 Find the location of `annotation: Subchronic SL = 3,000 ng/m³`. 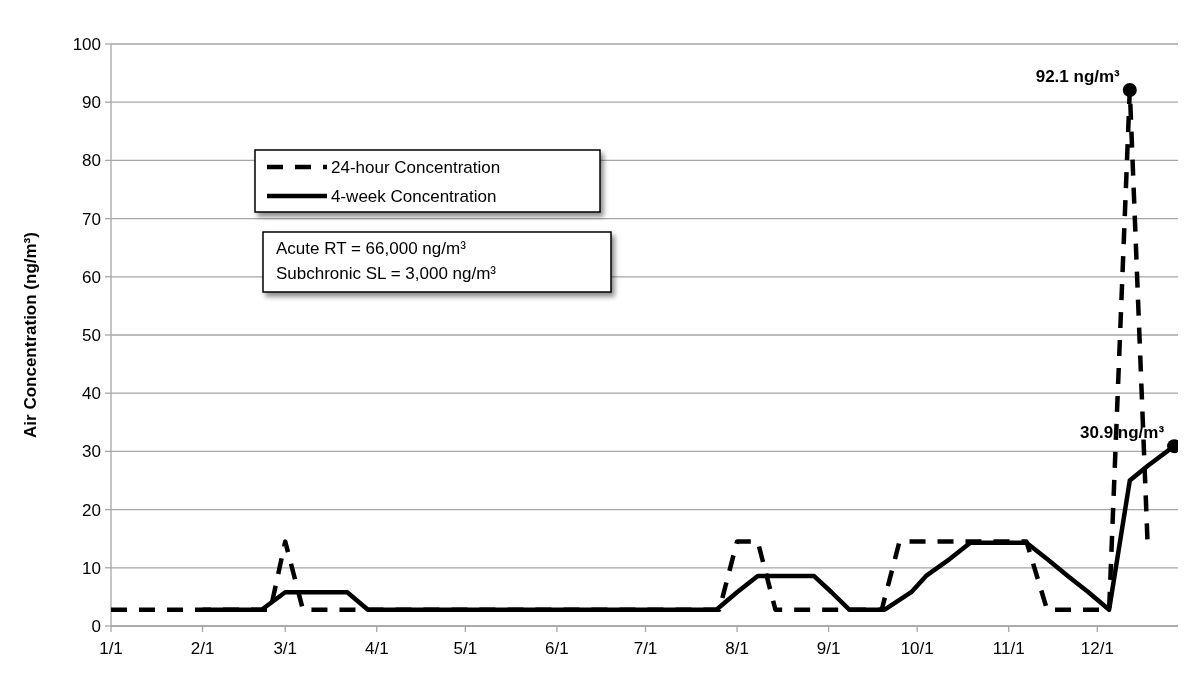

annotation: Subchronic SL = 3,000 ng/m³ is located at coordinates (386, 273).